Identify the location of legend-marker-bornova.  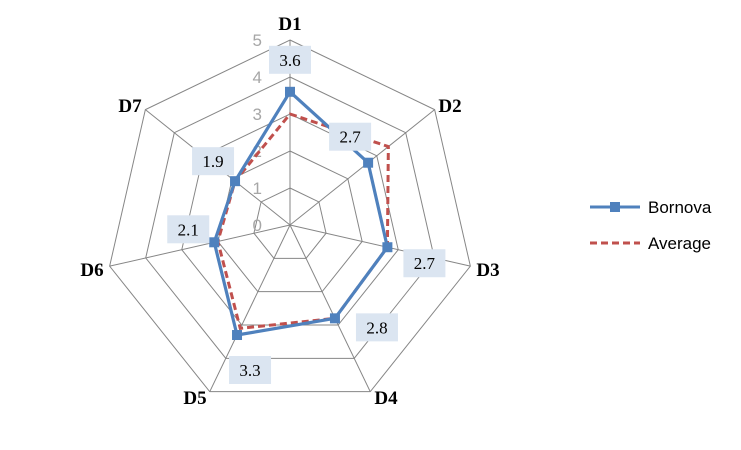
(615, 207).